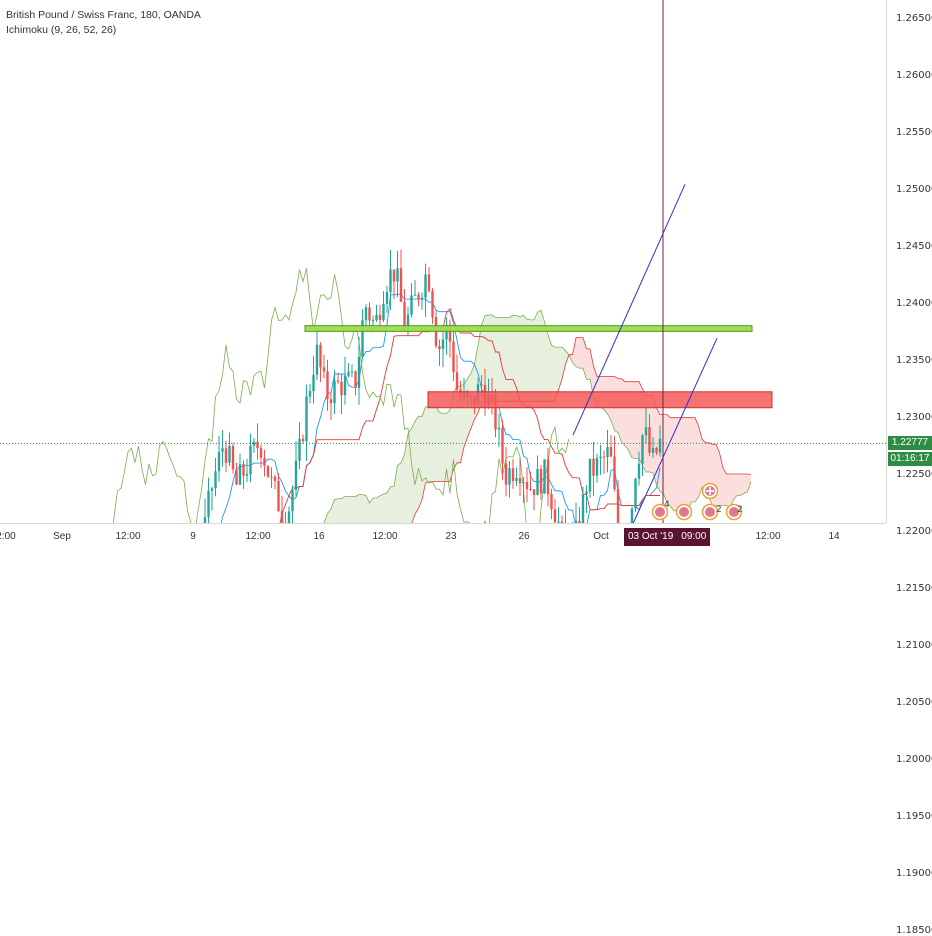 Image resolution: width=932 pixels, height=936 pixels. What do you see at coordinates (103, 30) in the screenshot?
I see `indicator-label: Ichimoku (9, 26, 52, 26)` at bounding box center [103, 30].